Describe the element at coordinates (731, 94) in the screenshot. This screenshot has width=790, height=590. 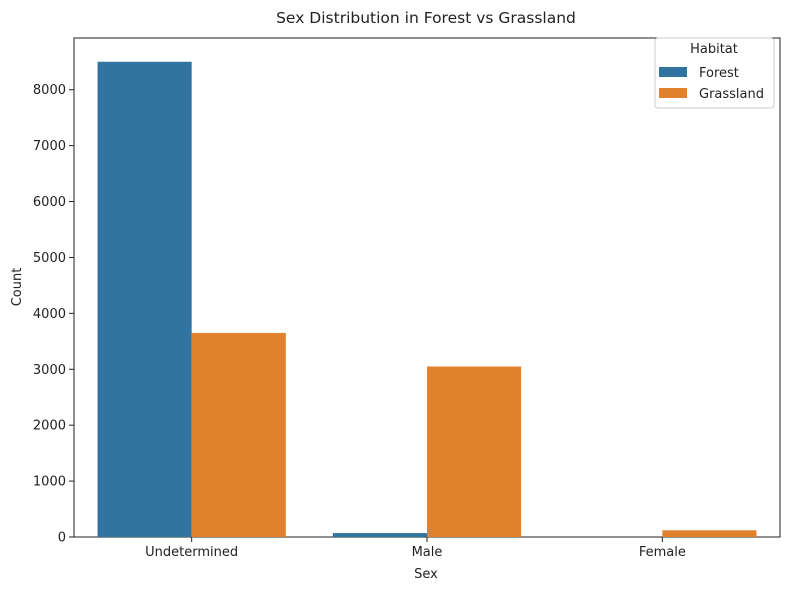
I see `legend-label-grassland: Grassland` at that location.